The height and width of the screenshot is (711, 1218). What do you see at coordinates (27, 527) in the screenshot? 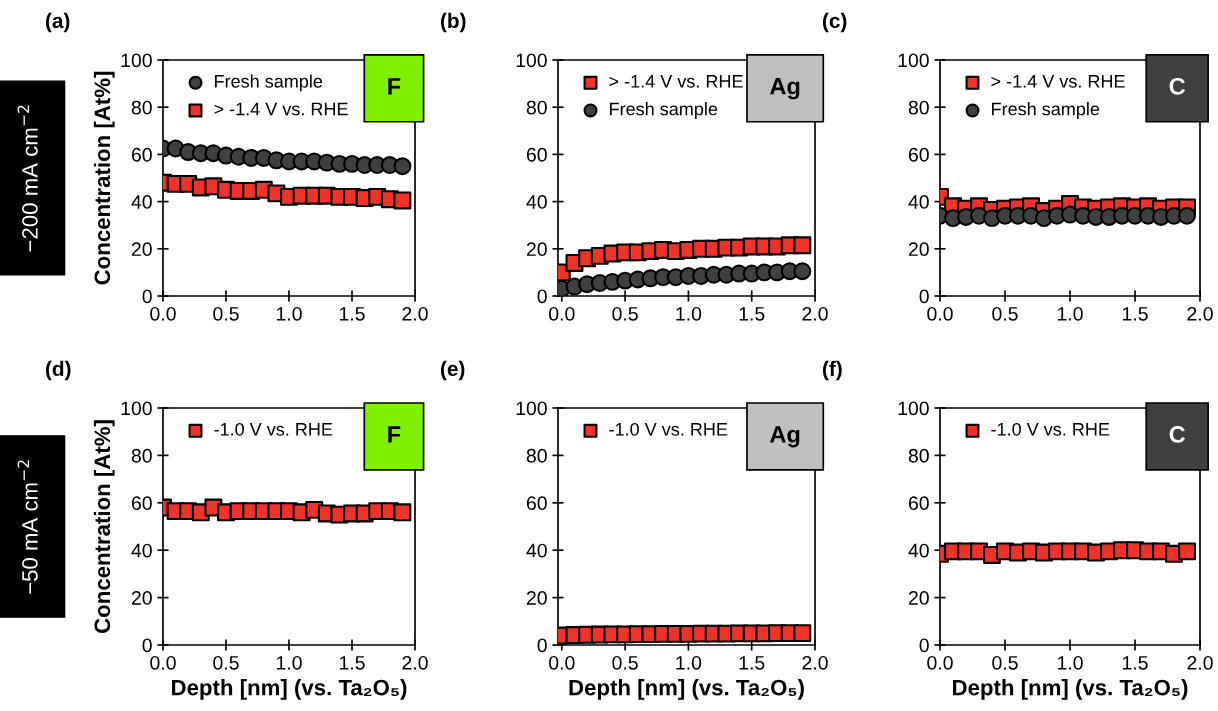
I see `text: −50 mA cm$^{−2}$` at bounding box center [27, 527].